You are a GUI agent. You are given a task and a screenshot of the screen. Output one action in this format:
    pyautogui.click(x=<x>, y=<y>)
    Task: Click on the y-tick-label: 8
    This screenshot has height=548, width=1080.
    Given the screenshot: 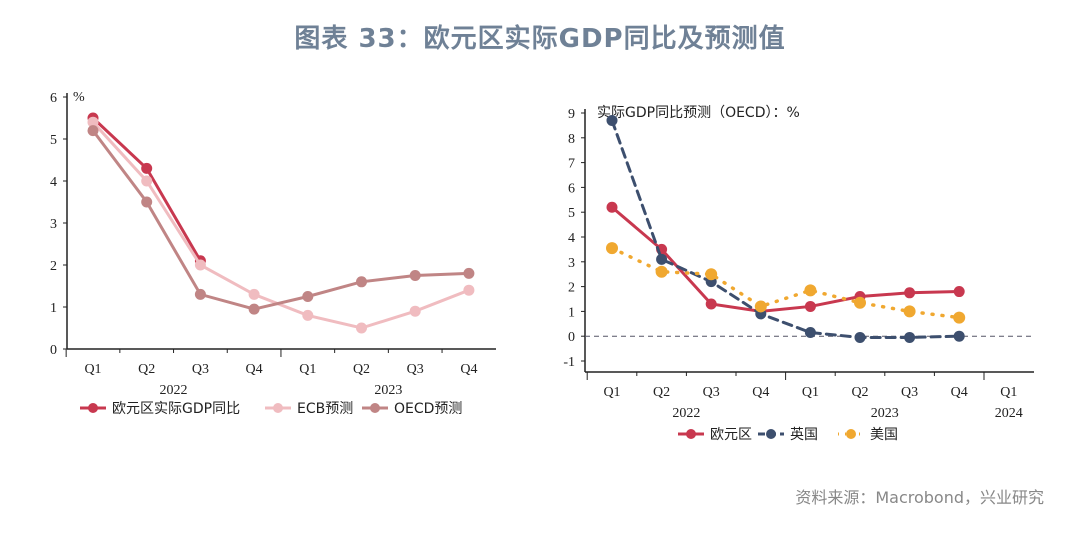 What is the action you would take?
    pyautogui.click(x=571, y=139)
    